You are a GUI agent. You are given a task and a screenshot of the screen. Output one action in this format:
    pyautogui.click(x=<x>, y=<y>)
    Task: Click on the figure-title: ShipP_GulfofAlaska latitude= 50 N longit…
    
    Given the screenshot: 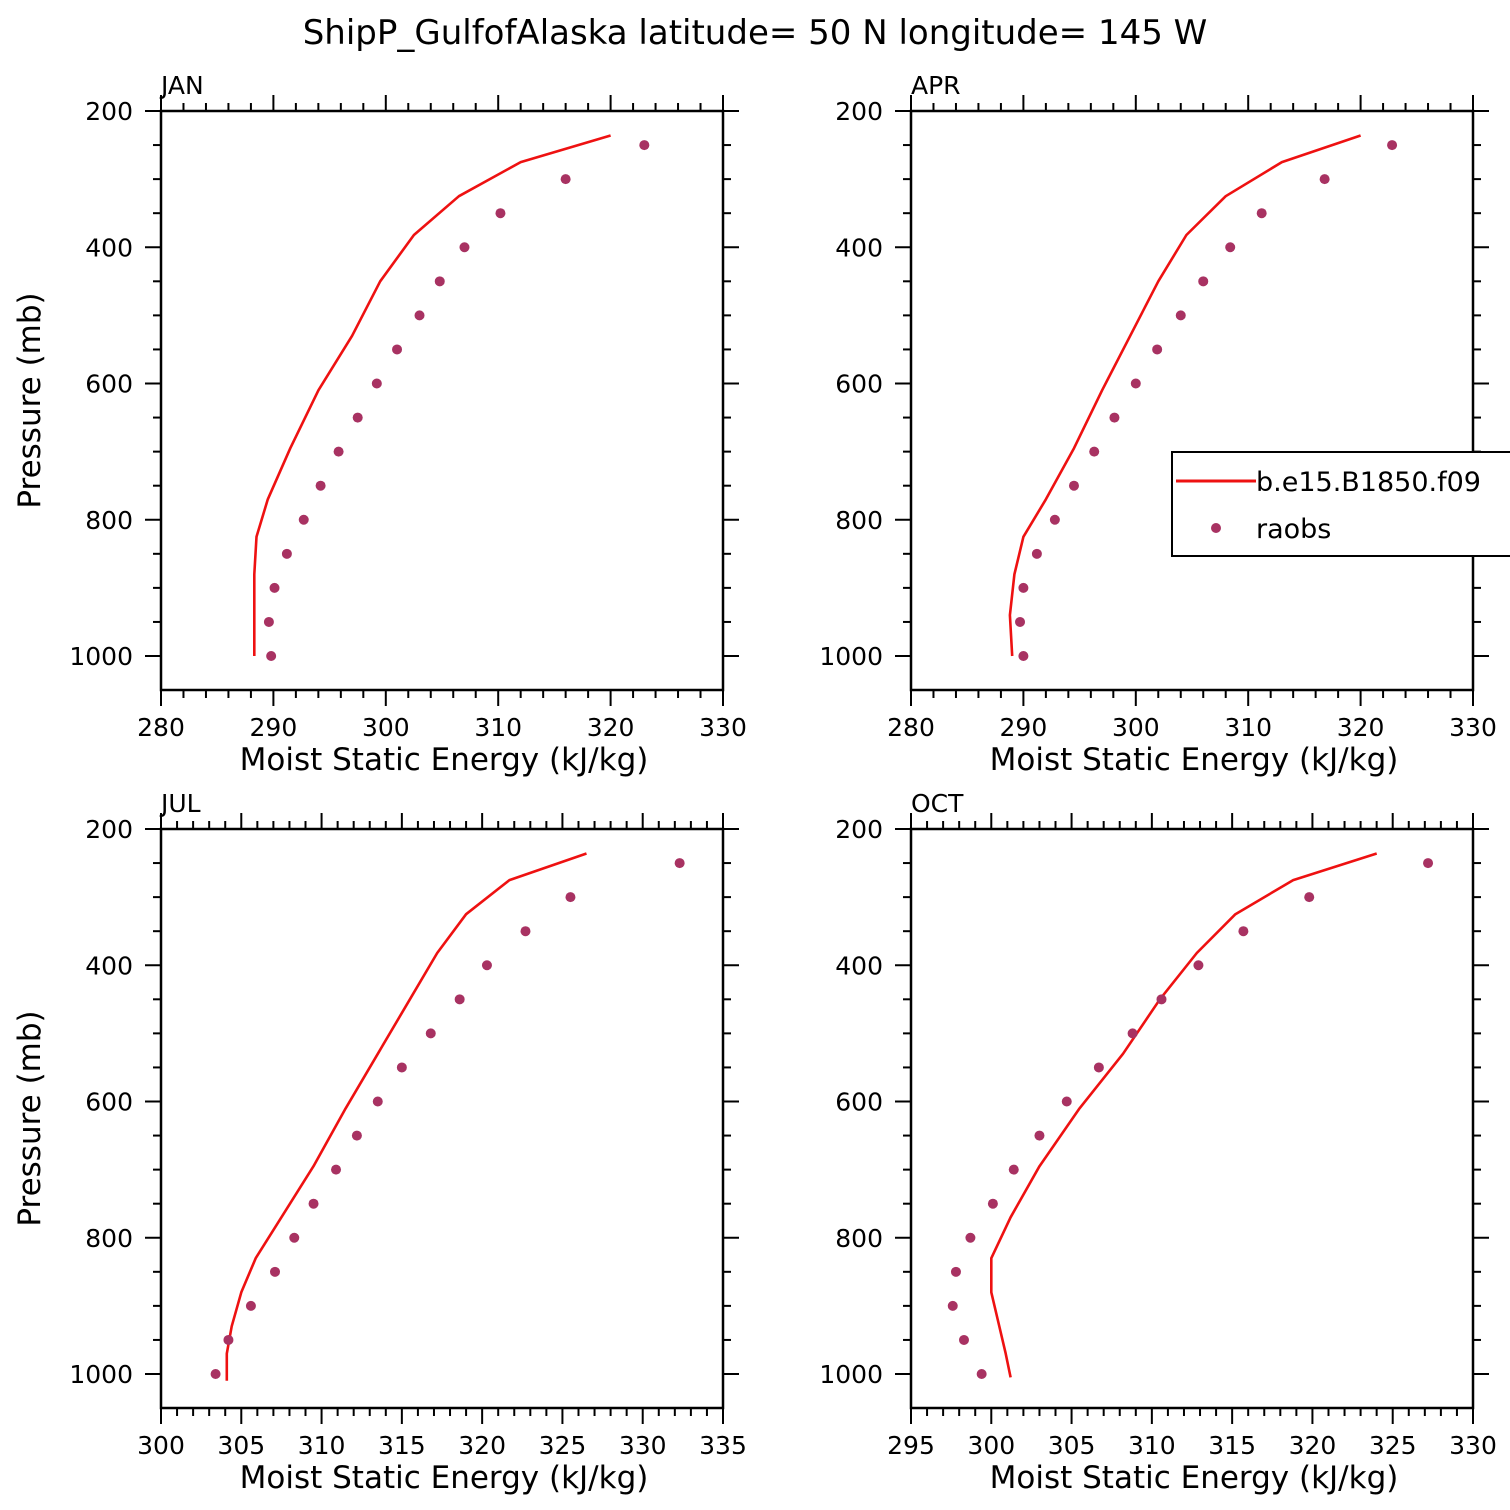 What is the action you would take?
    pyautogui.click(x=755, y=33)
    